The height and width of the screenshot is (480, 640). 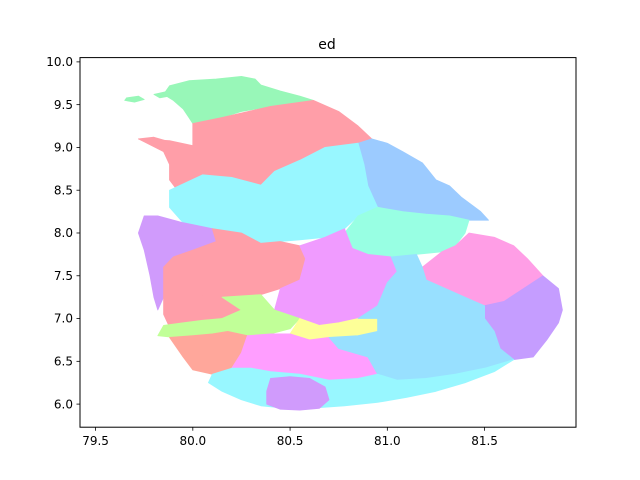 What do you see at coordinates (327, 45) in the screenshot?
I see `chart-title: ed` at bounding box center [327, 45].